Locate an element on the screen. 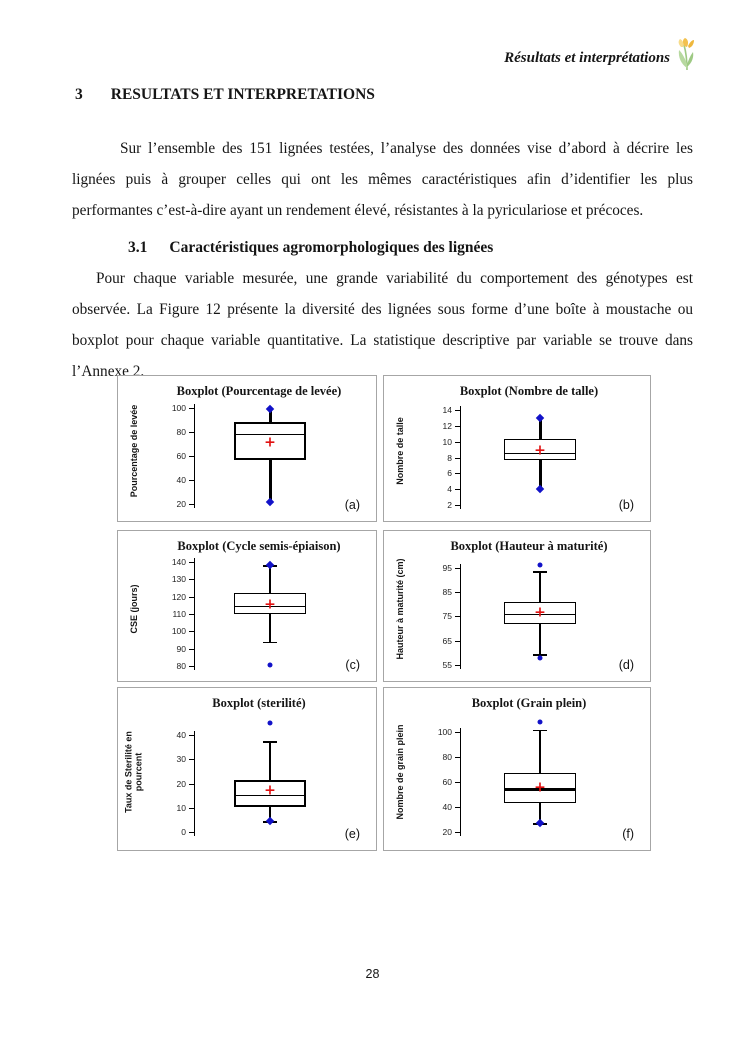 Image resolution: width=745 pixels, height=1053 pixels. tick-label: 0 is located at coordinates (183, 831).